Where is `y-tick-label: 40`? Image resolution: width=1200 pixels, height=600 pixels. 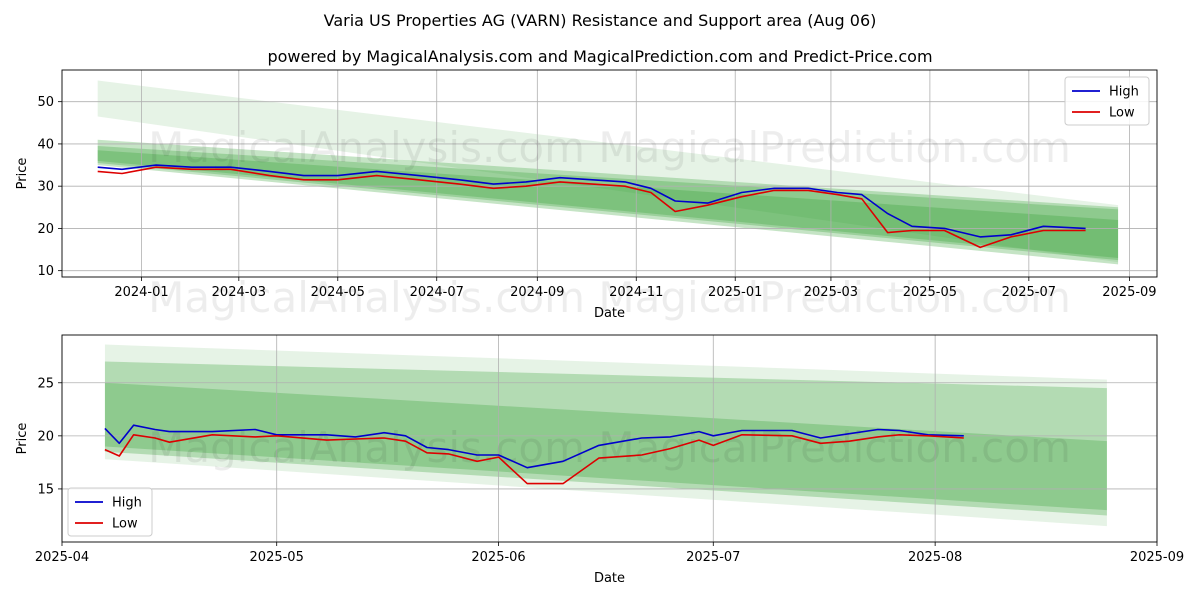 y-tick-label: 40 is located at coordinates (45, 144).